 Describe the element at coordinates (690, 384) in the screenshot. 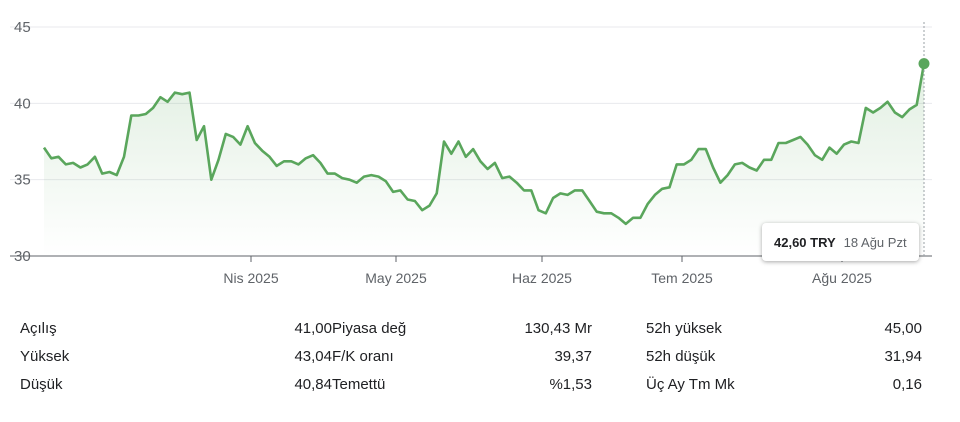

I see `stat-label: Üç Ay Tm Mk` at that location.